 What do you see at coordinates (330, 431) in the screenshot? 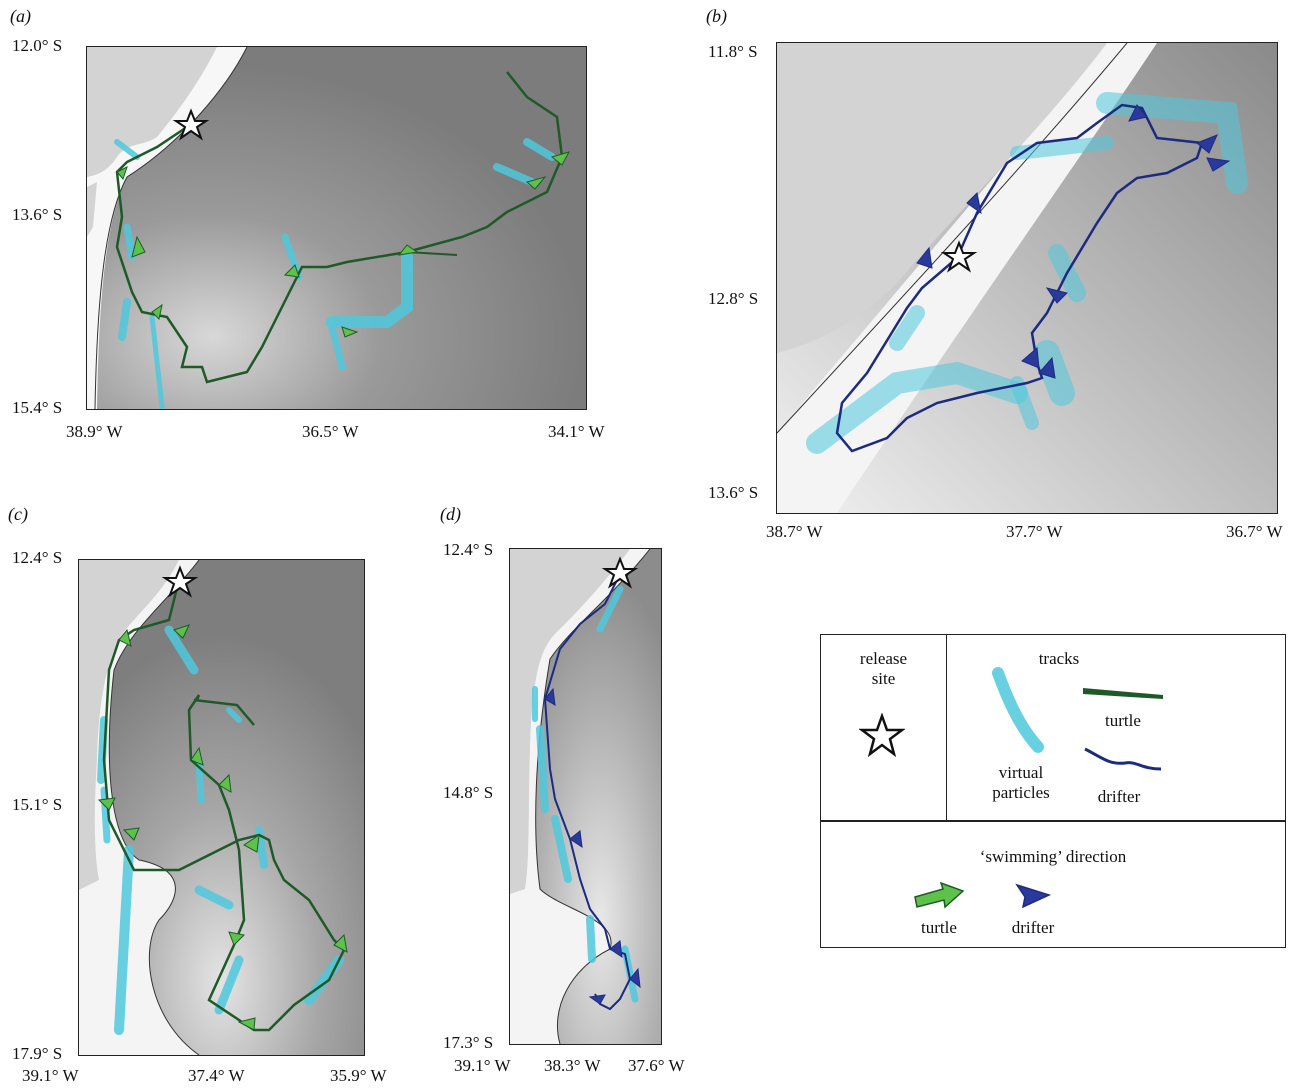
I see `panel-a-lon-mid: 36.5° W` at bounding box center [330, 431].